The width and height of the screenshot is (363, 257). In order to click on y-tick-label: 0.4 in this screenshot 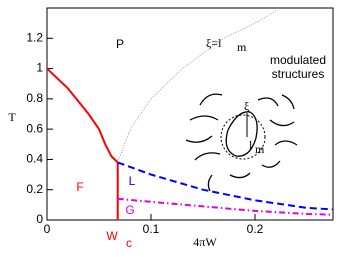, I will do `click(34, 159)`.